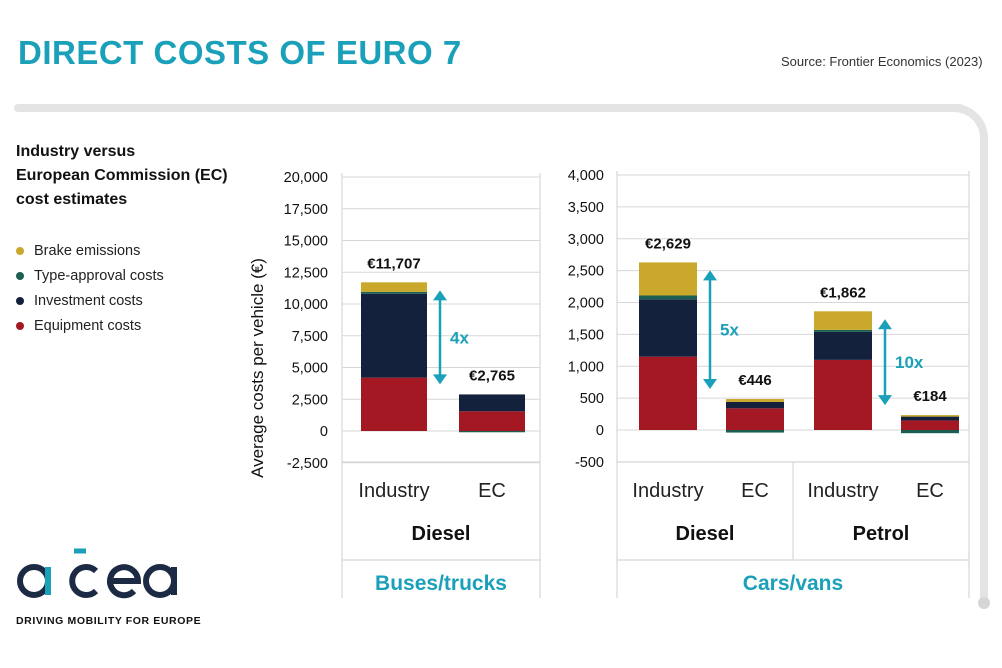  What do you see at coordinates (489, 108) in the screenshot?
I see `frame-top-line` at bounding box center [489, 108].